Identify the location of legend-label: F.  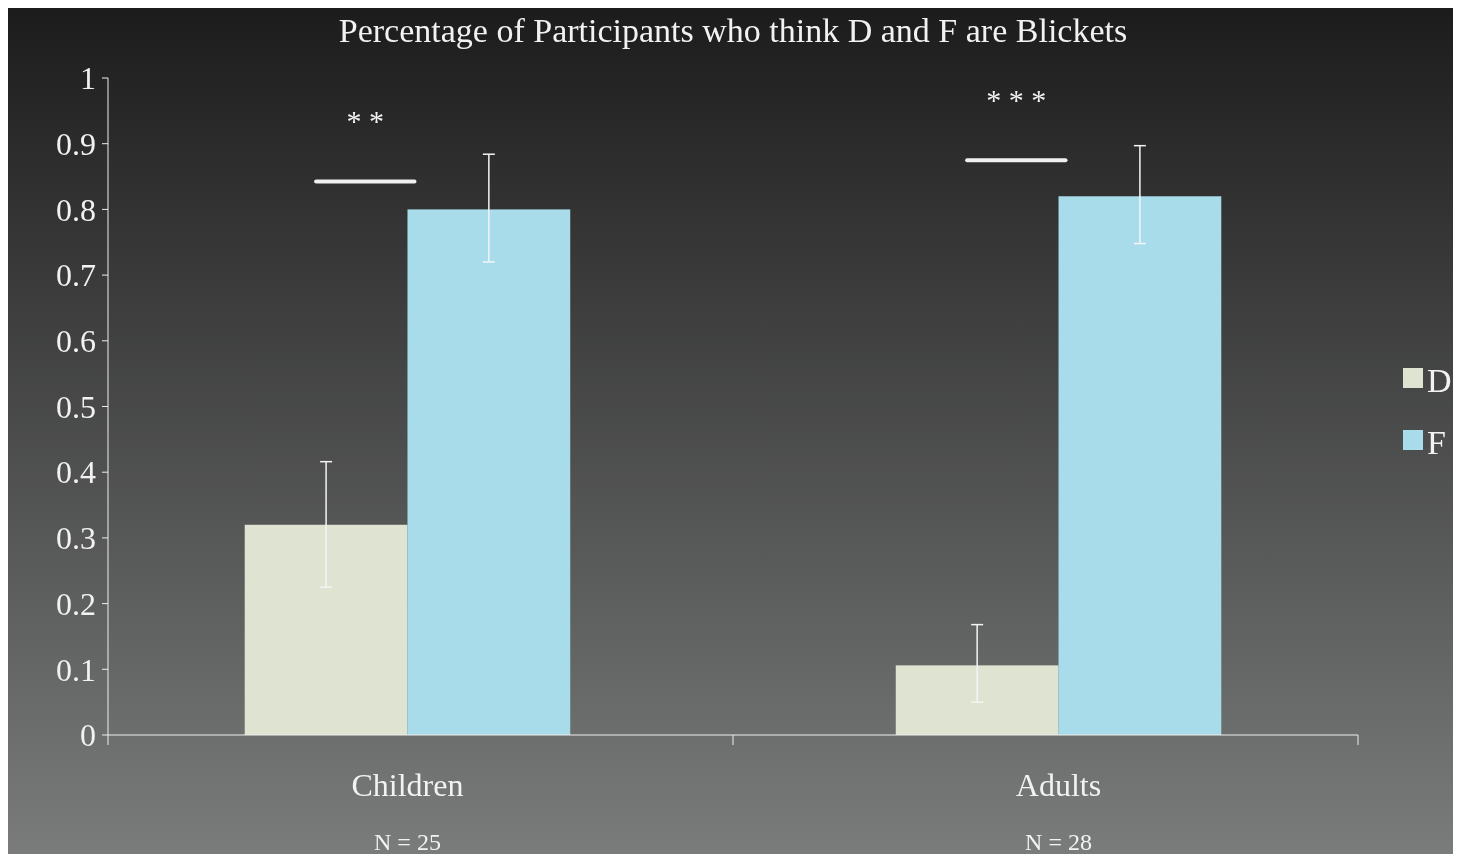
(1436, 442).